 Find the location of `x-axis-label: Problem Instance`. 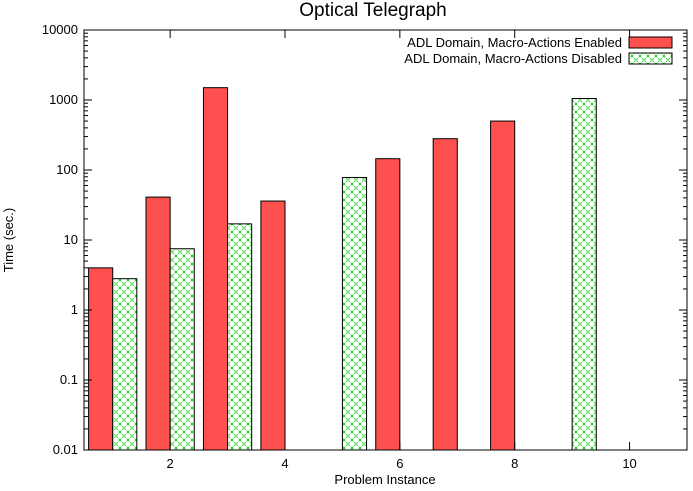

x-axis-label: Problem Instance is located at coordinates (384, 479).